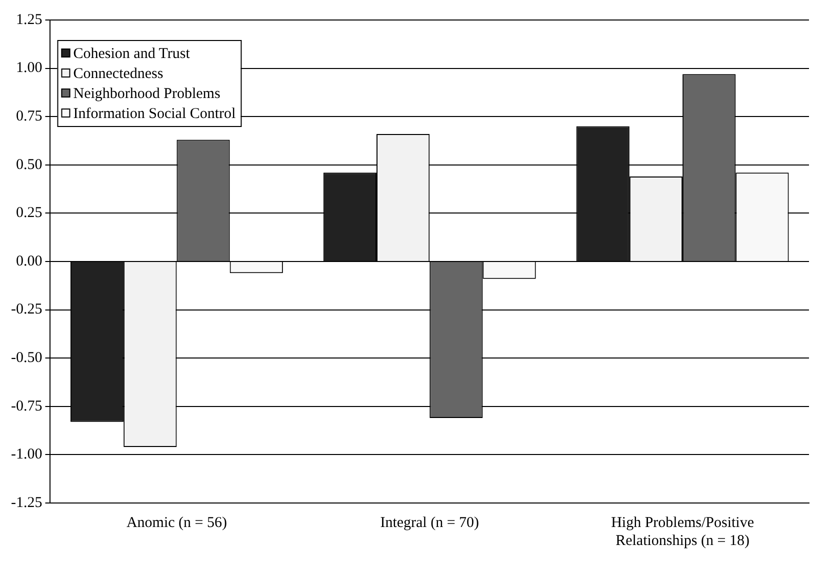 This screenshot has height=561, width=821. I want to click on y-tick-label: 0.50, so click(29, 164).